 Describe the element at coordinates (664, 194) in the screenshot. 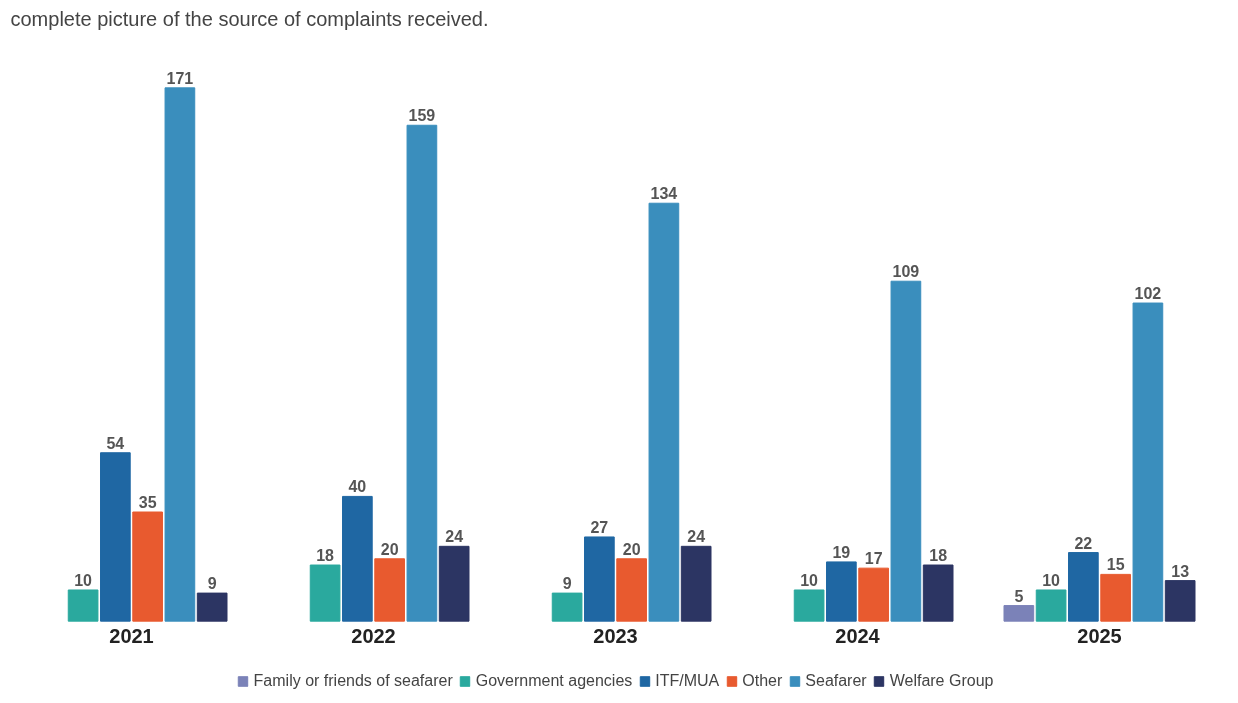

I see `data-label: 134` at that location.